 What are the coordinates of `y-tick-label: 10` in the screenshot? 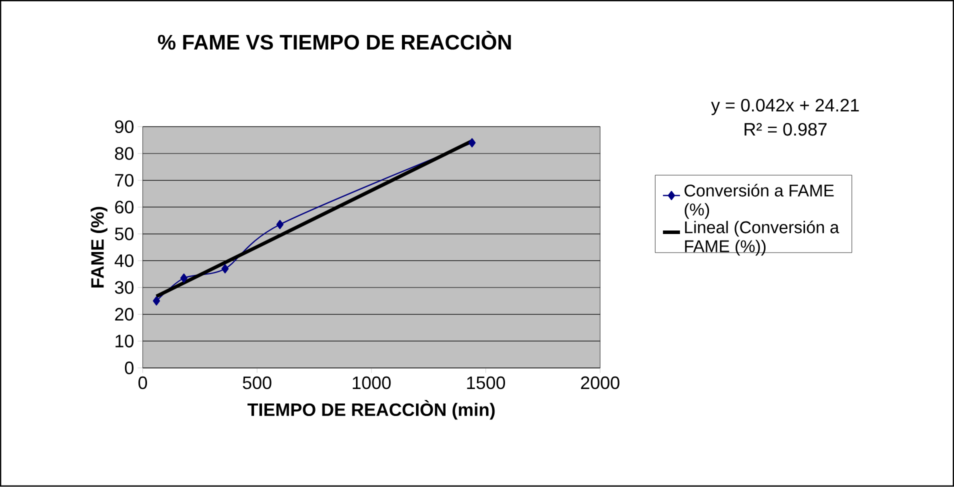 It's located at (125, 341).